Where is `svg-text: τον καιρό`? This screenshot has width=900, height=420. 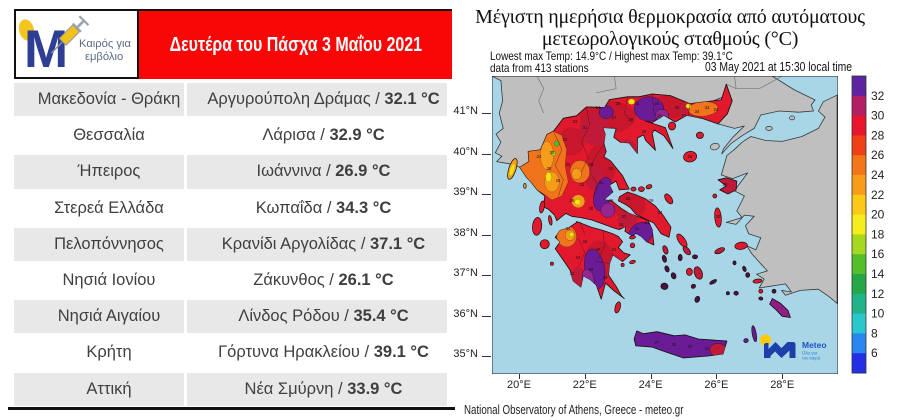
svg-text: τον καιρό is located at coordinates (811, 358).